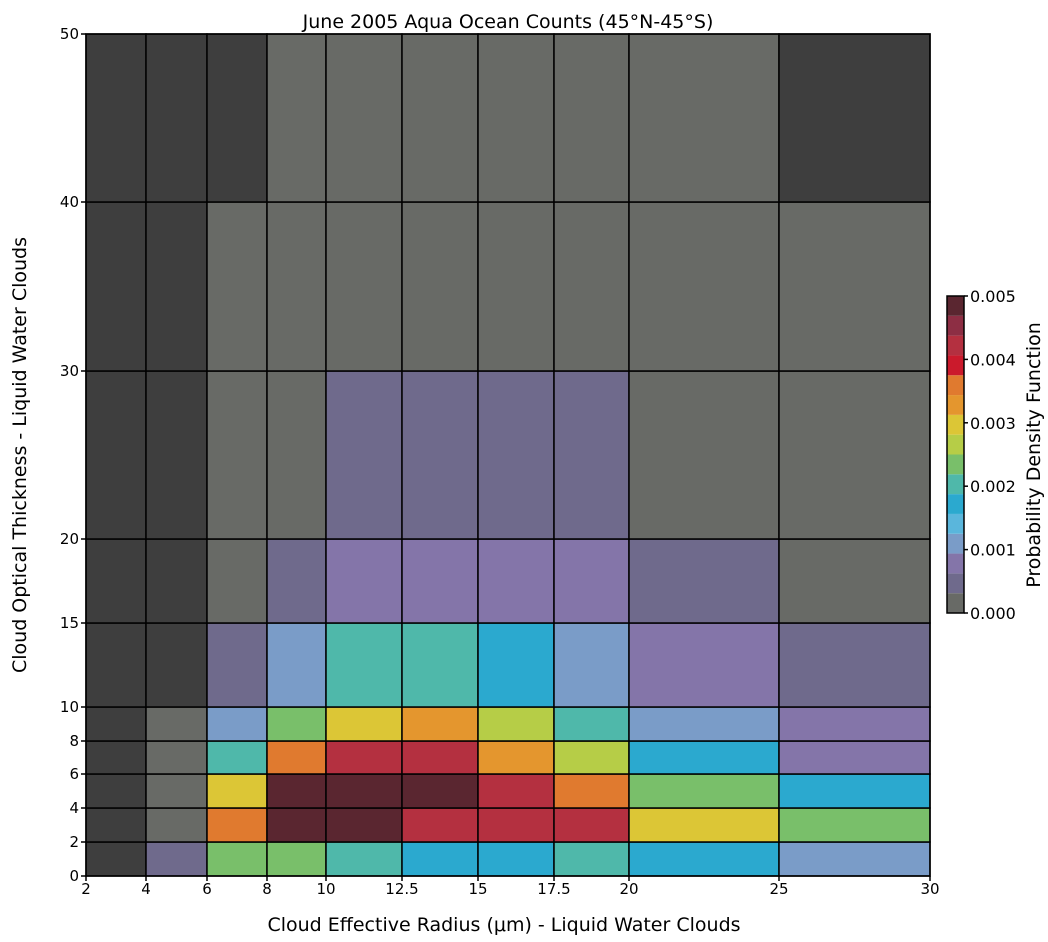 Image resolution: width=1048 pixels, height=942 pixels. I want to click on colorbar: 0.000 0.001 0.002 0.003 0.004 0.005, so click(981, 455).